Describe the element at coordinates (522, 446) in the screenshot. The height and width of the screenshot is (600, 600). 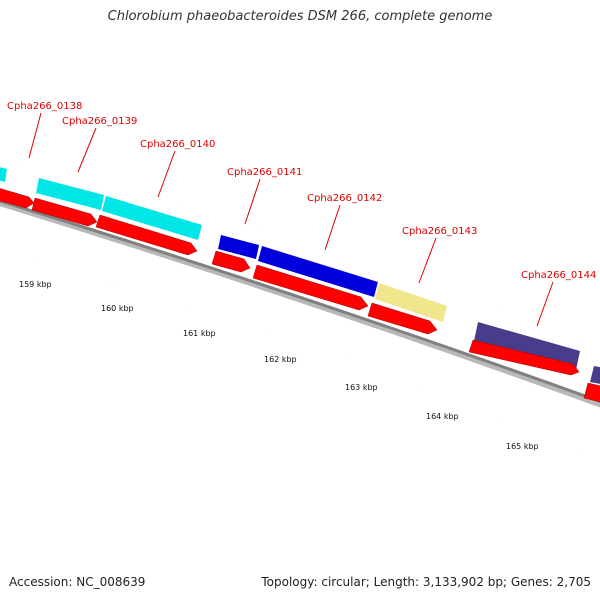
I see `kbp-label: 165 kbp` at that location.